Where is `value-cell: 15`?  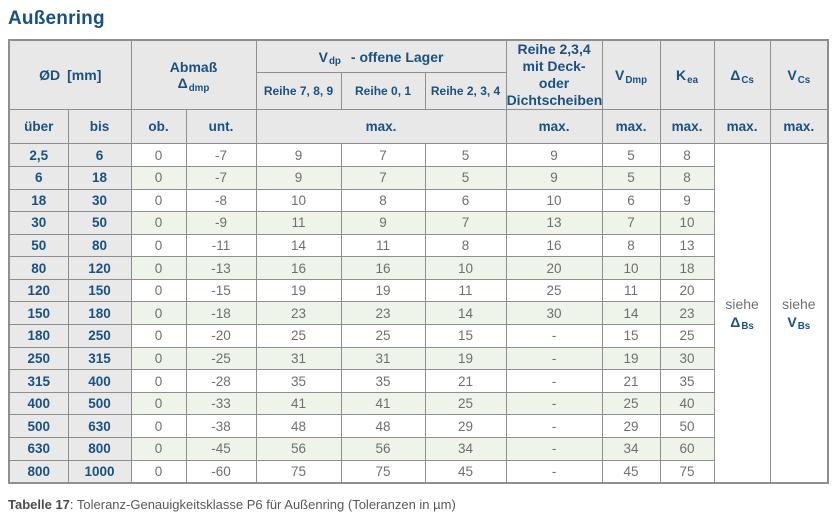 value-cell: 15 is located at coordinates (631, 336).